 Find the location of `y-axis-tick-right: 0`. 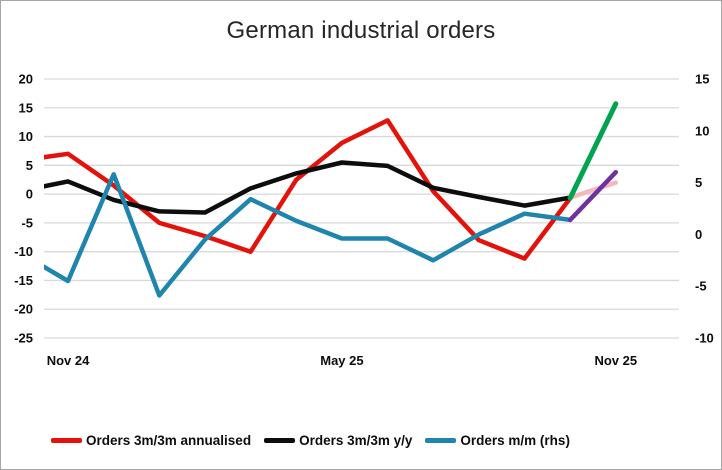

y-axis-tick-right: 0 is located at coordinates (698, 234).